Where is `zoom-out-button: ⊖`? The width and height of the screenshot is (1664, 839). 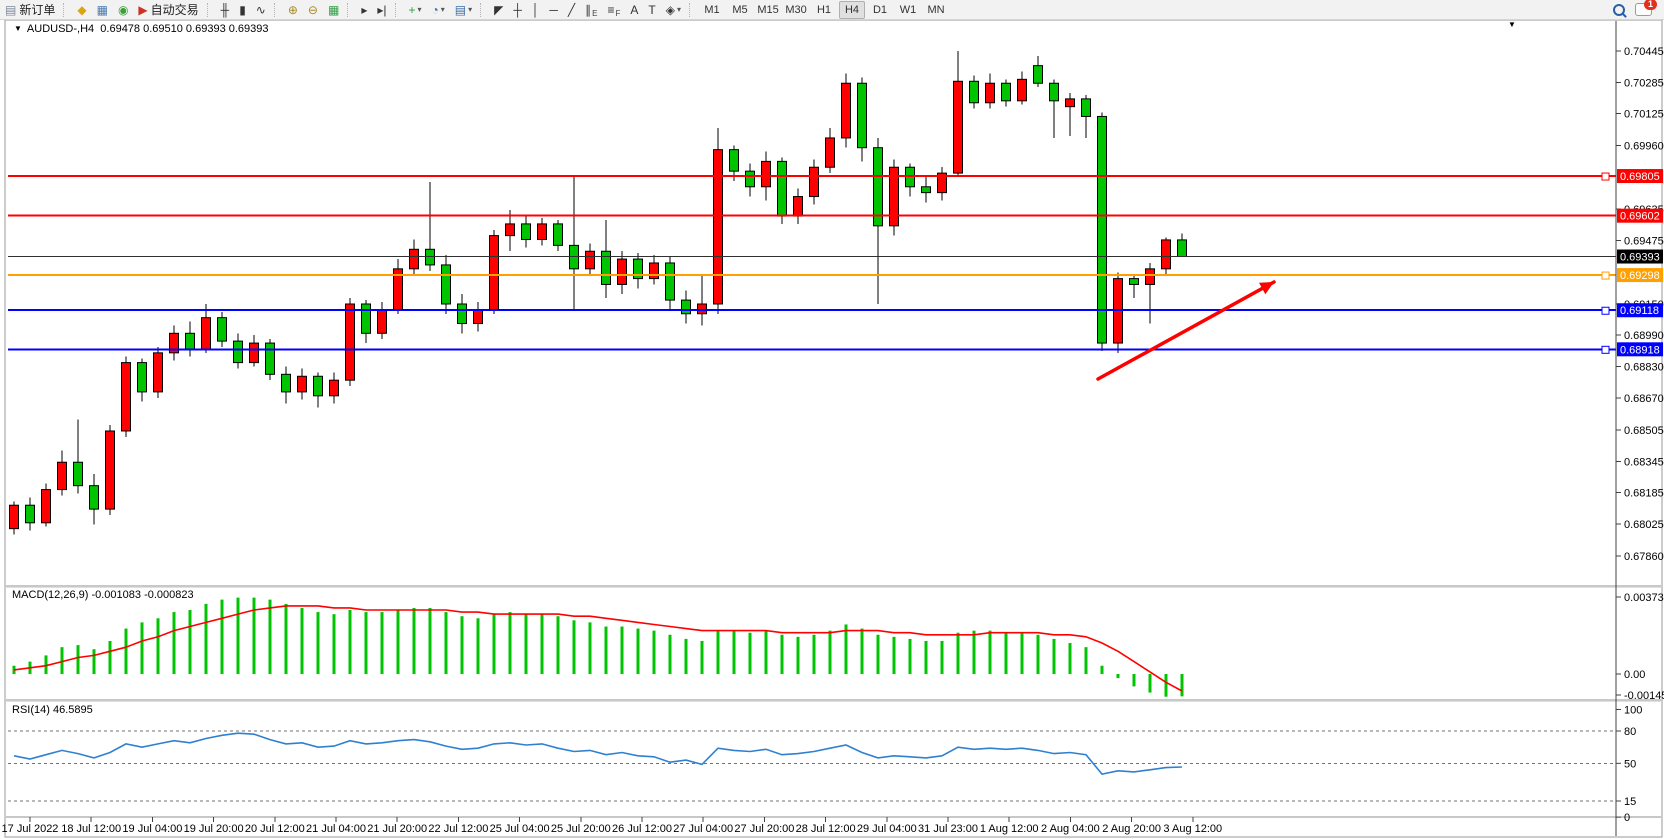
zoom-out-button: ⊖ is located at coordinates (313, 10).